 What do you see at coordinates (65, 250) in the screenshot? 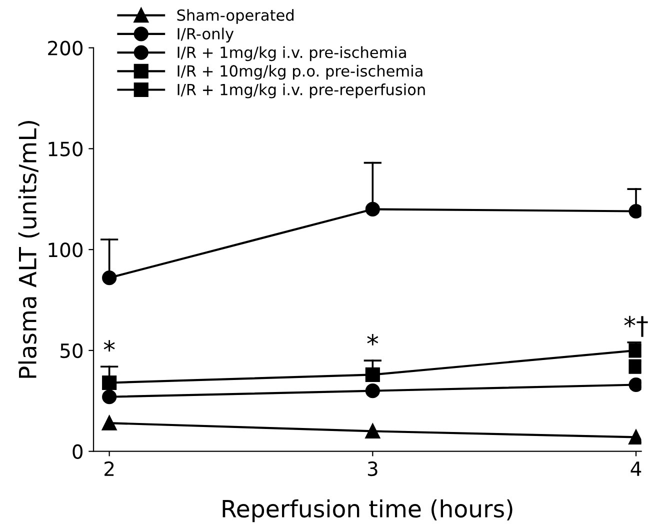
I see `y-tick-label: 100` at bounding box center [65, 250].